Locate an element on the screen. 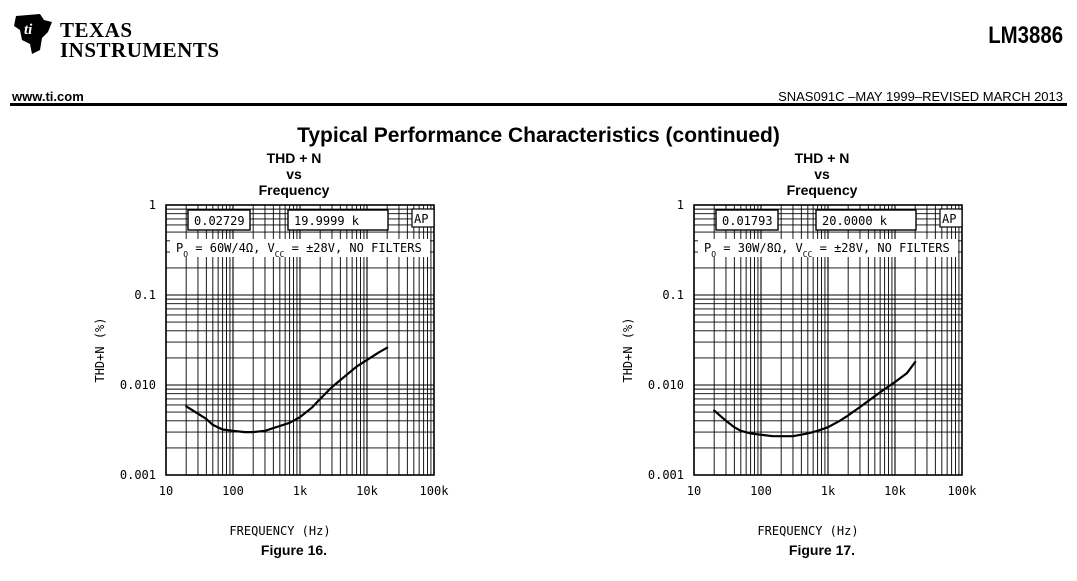  readout-frequency: 20.0000 k is located at coordinates (855, 221).